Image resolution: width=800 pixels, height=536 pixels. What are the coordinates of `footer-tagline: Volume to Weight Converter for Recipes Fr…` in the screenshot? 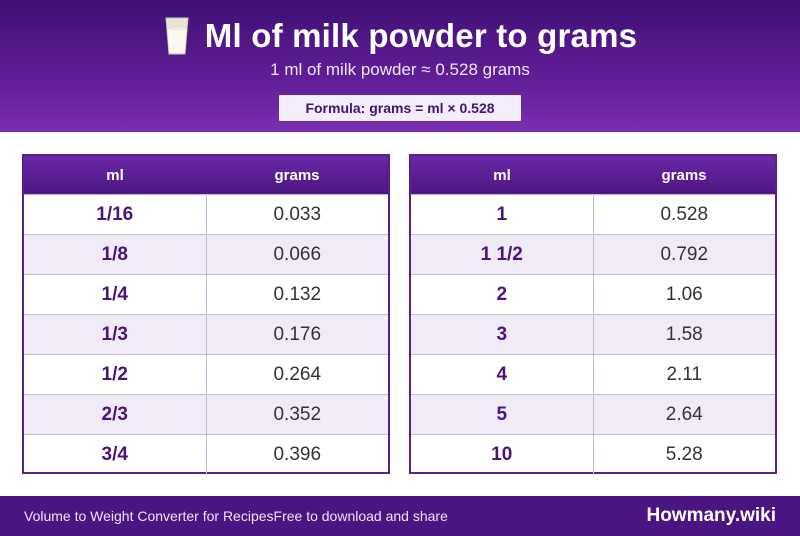 It's located at (236, 516).